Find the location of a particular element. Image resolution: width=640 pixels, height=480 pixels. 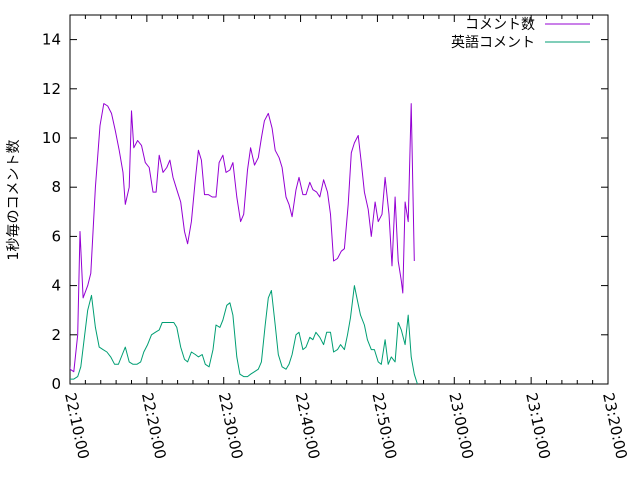

y-tick-label: 6 is located at coordinates (56, 236).